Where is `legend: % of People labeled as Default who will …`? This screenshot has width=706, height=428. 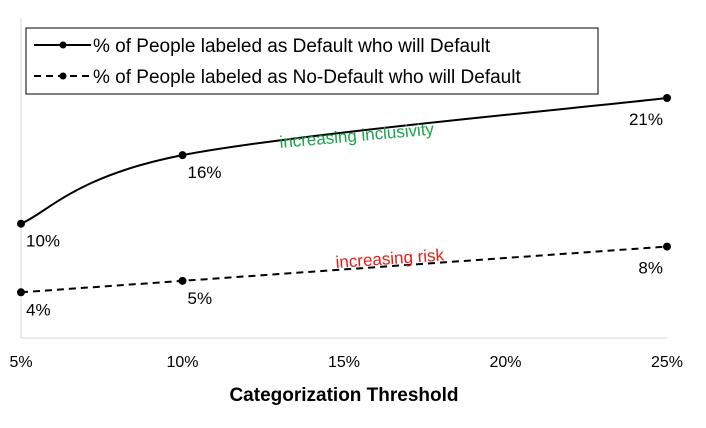 legend: % of People labeled as Default who will … is located at coordinates (312, 61).